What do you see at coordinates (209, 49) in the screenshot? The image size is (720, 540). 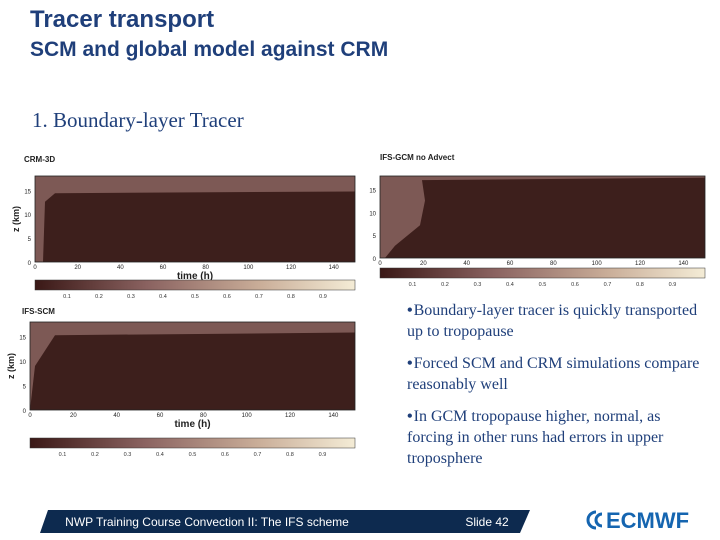 I see `subtitle: SCM and global model against CRM` at bounding box center [209, 49].